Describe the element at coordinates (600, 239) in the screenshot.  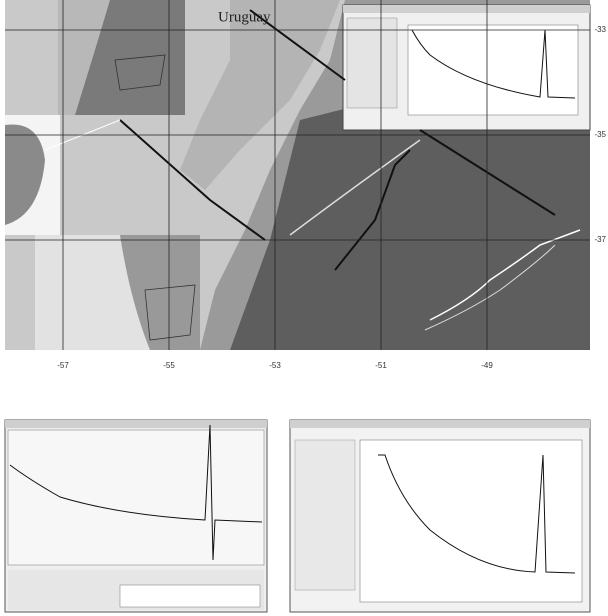
I see `lat-label: -37` at that location.